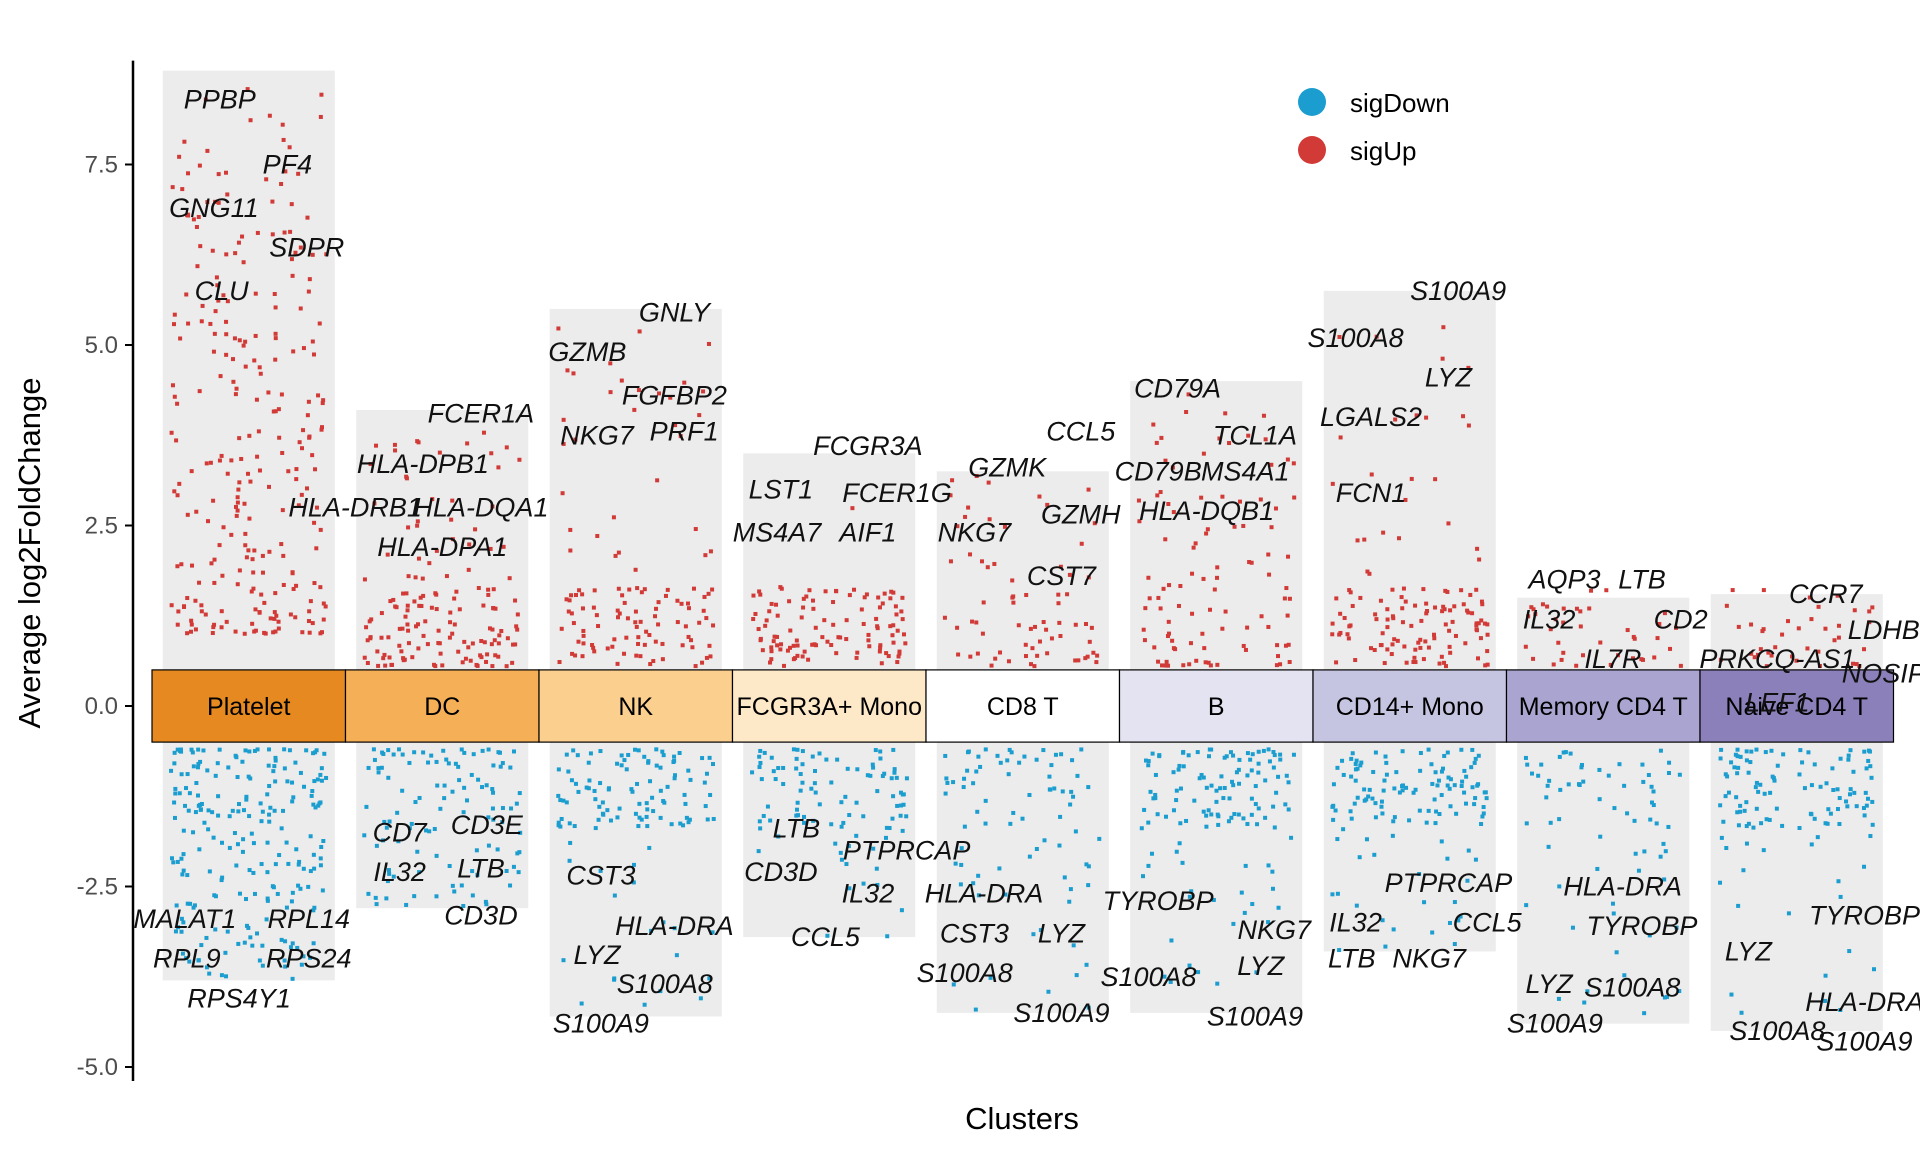 The image size is (1920, 1157). What do you see at coordinates (1681, 619) in the screenshot?
I see `gene-label-memory-cd4-t-cd2: CD2` at bounding box center [1681, 619].